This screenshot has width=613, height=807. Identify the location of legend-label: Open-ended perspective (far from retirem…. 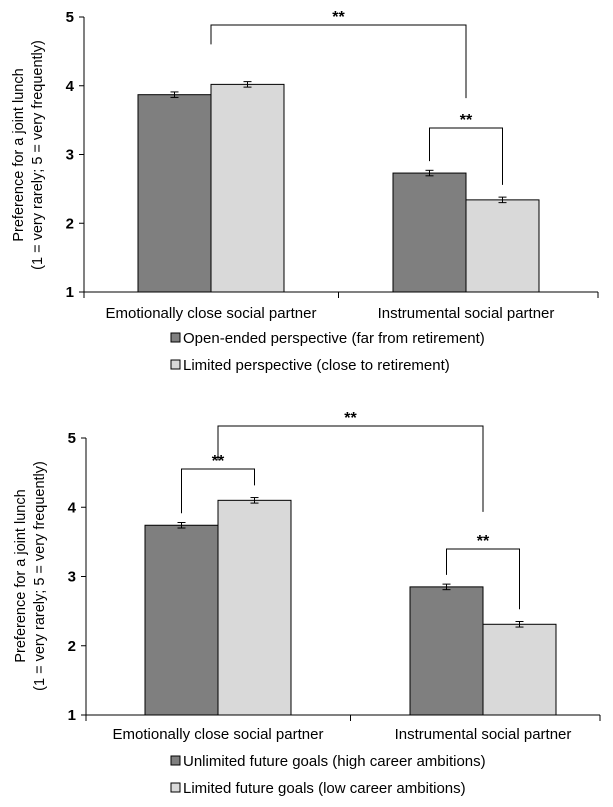
(334, 338).